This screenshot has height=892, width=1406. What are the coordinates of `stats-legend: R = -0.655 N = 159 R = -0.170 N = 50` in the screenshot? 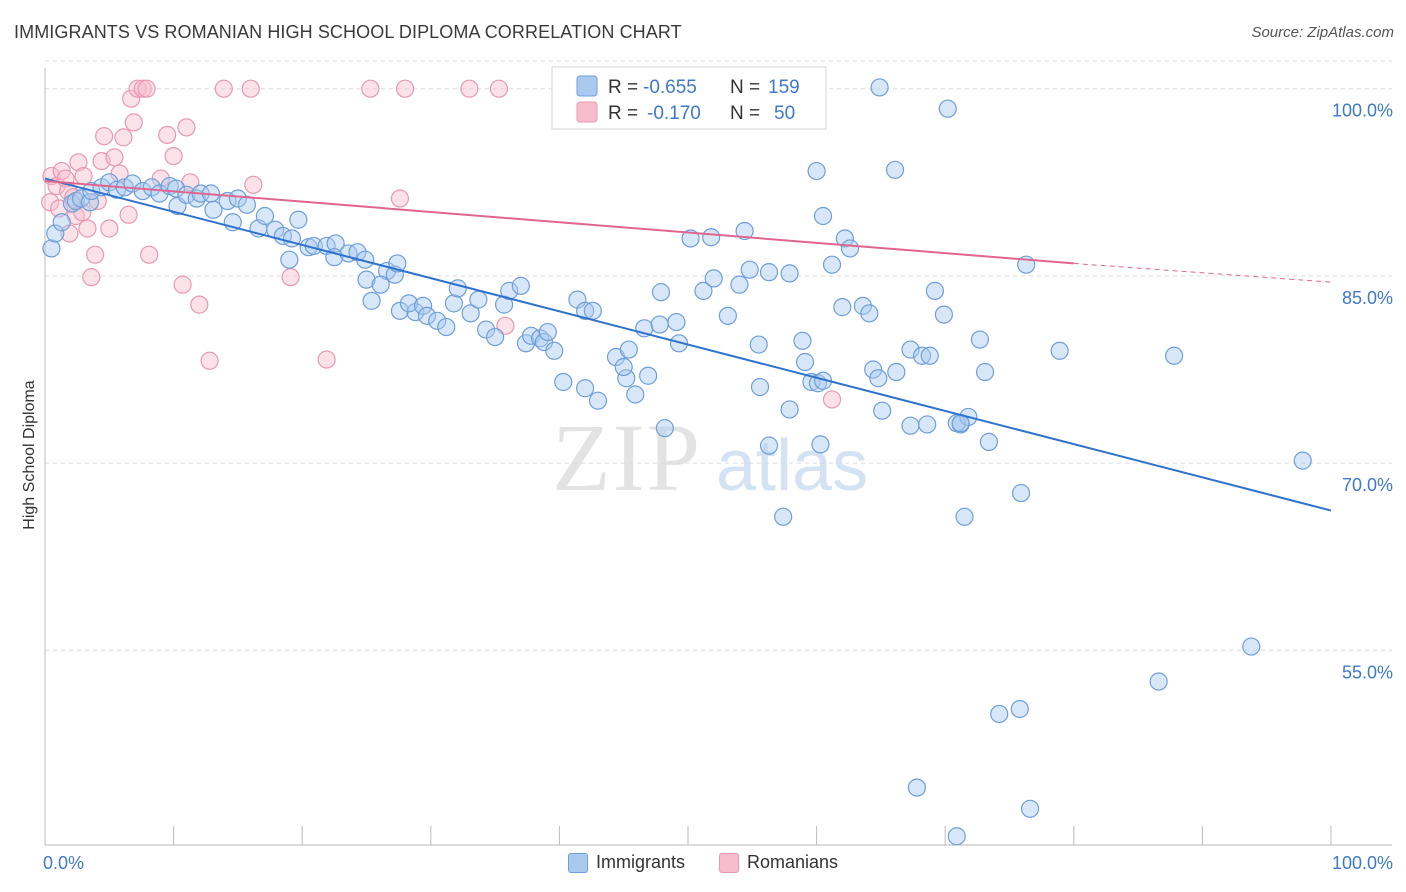 It's located at (689, 98).